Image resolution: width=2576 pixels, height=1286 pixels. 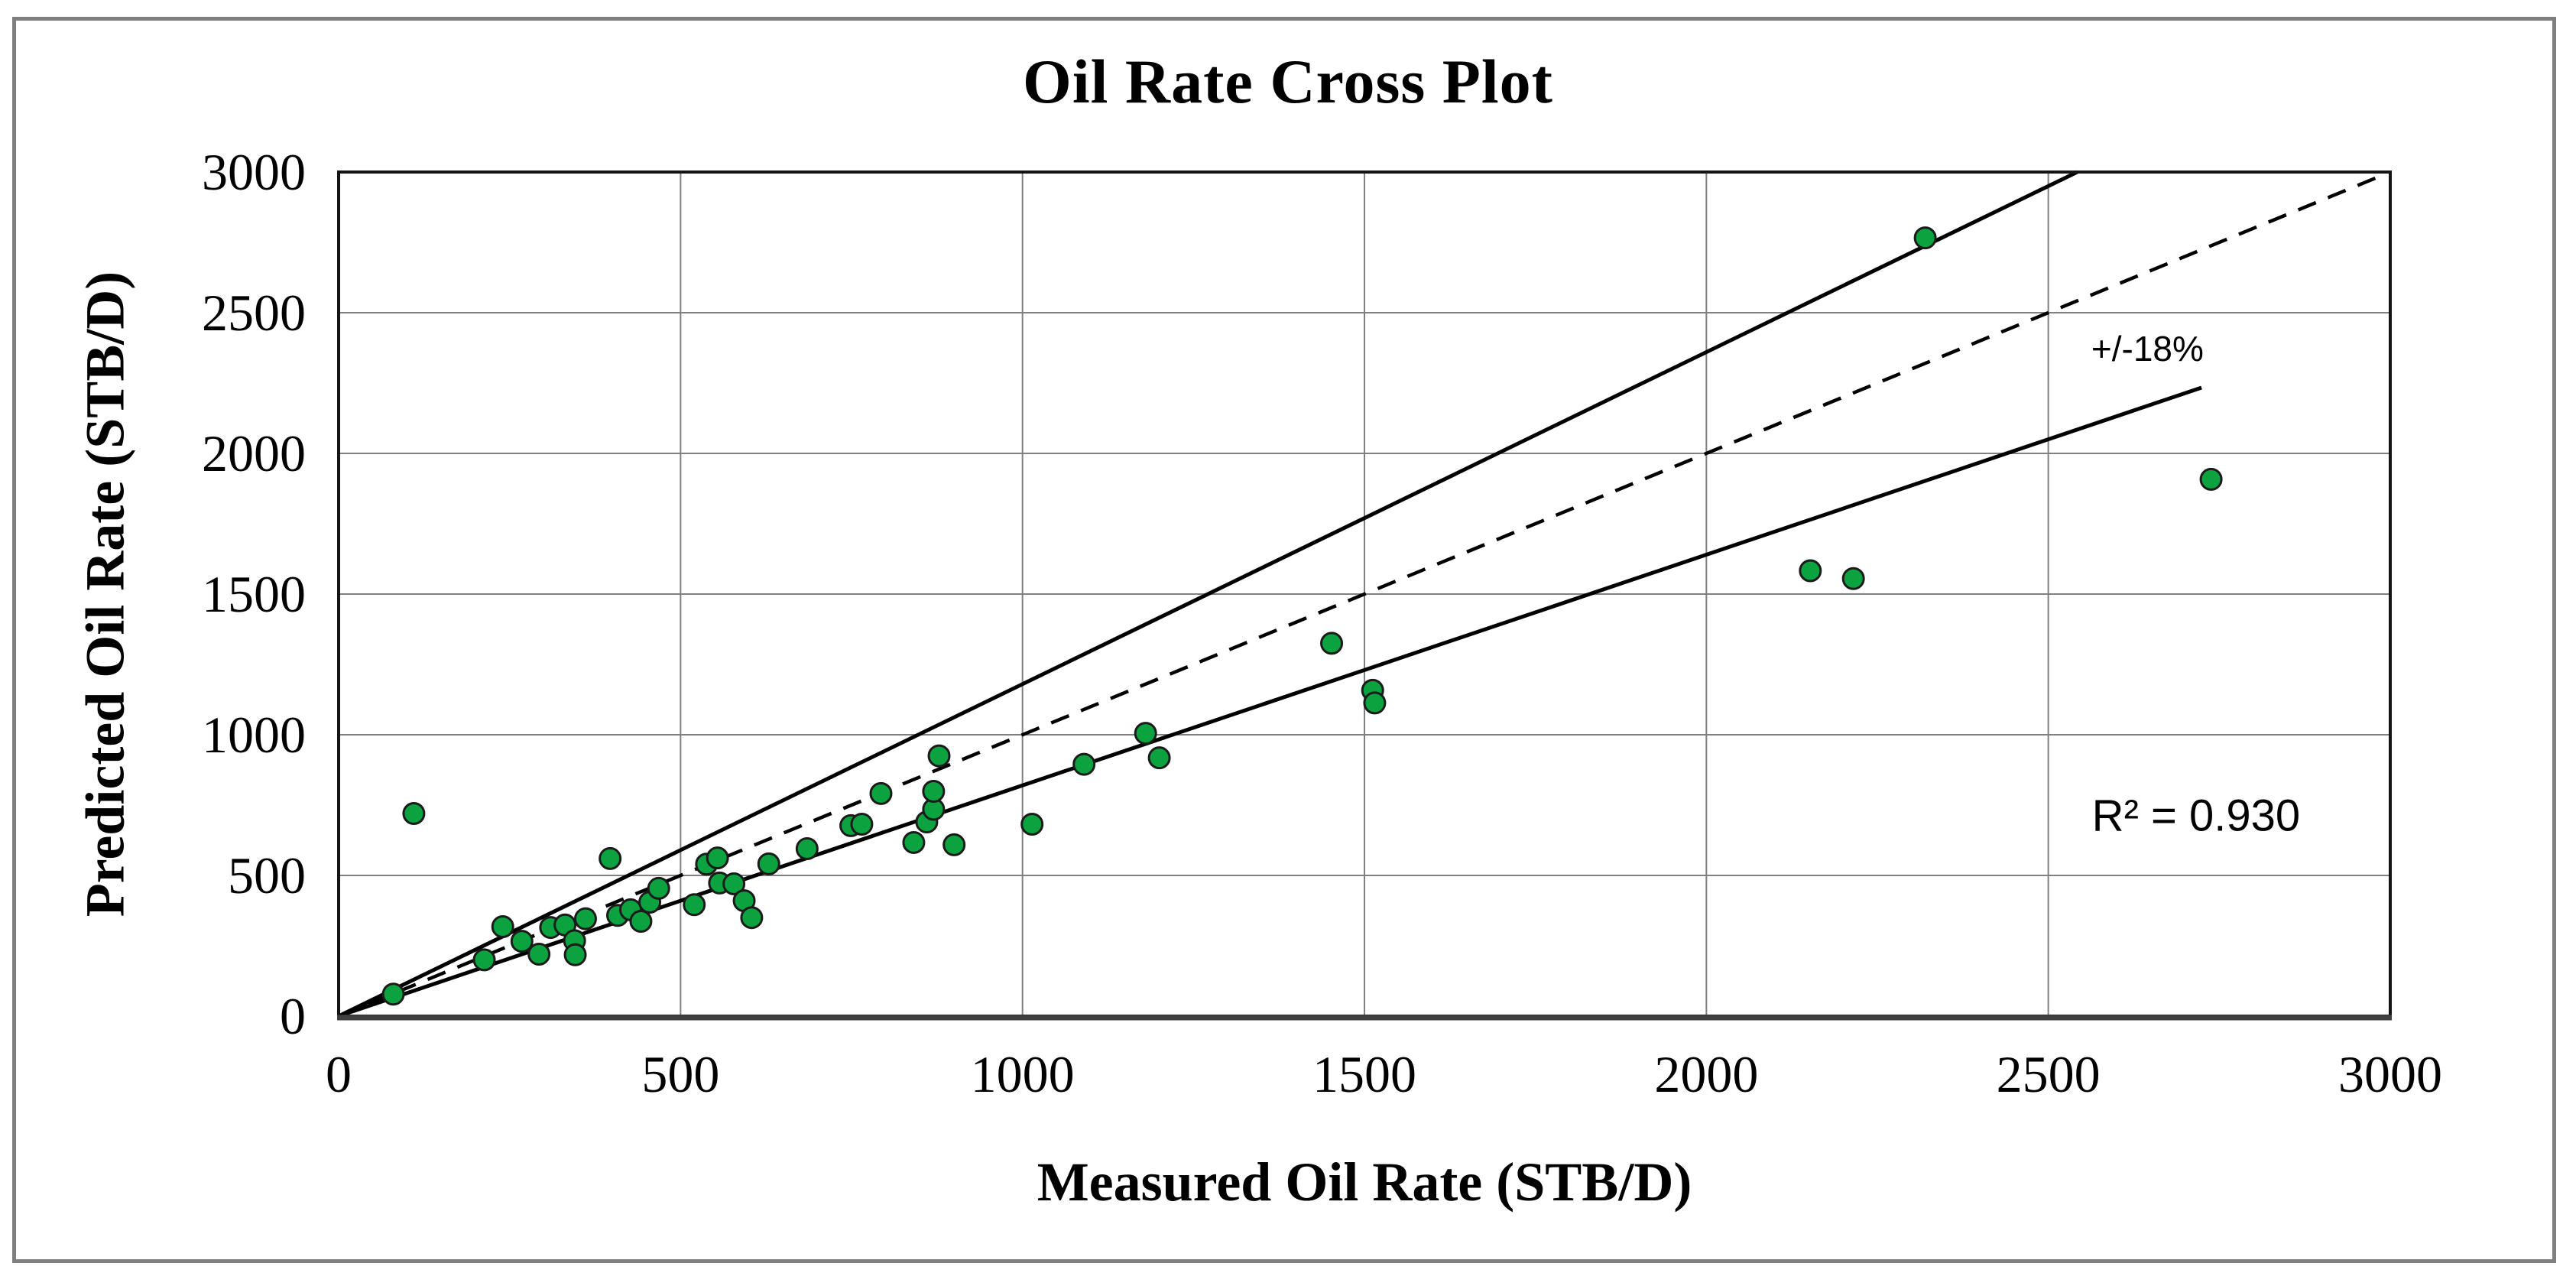 I want to click on x-tick-label: 0, so click(x=339, y=1074).